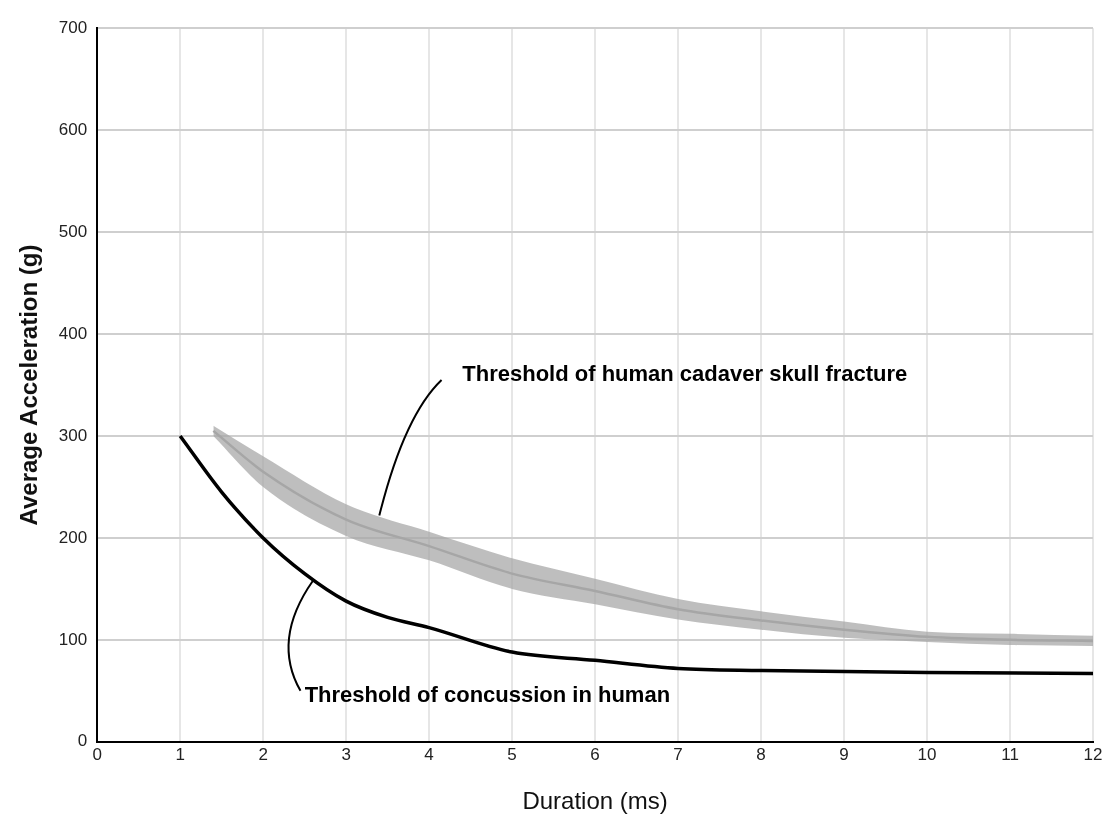 Image resolution: width=1115 pixels, height=837 pixels. Describe the element at coordinates (595, 801) in the screenshot. I see `x-axis-title: Duration (ms)` at that location.